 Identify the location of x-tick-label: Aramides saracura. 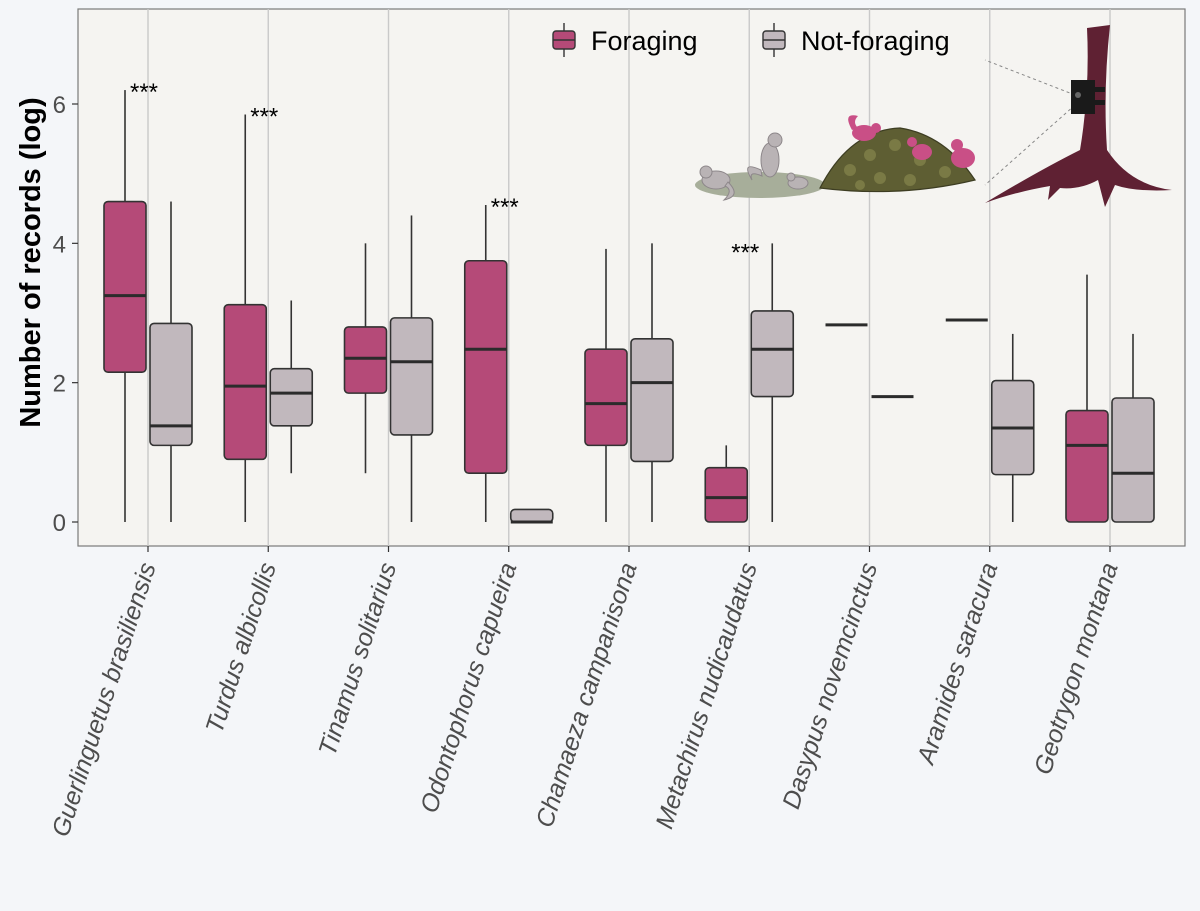
(957, 664).